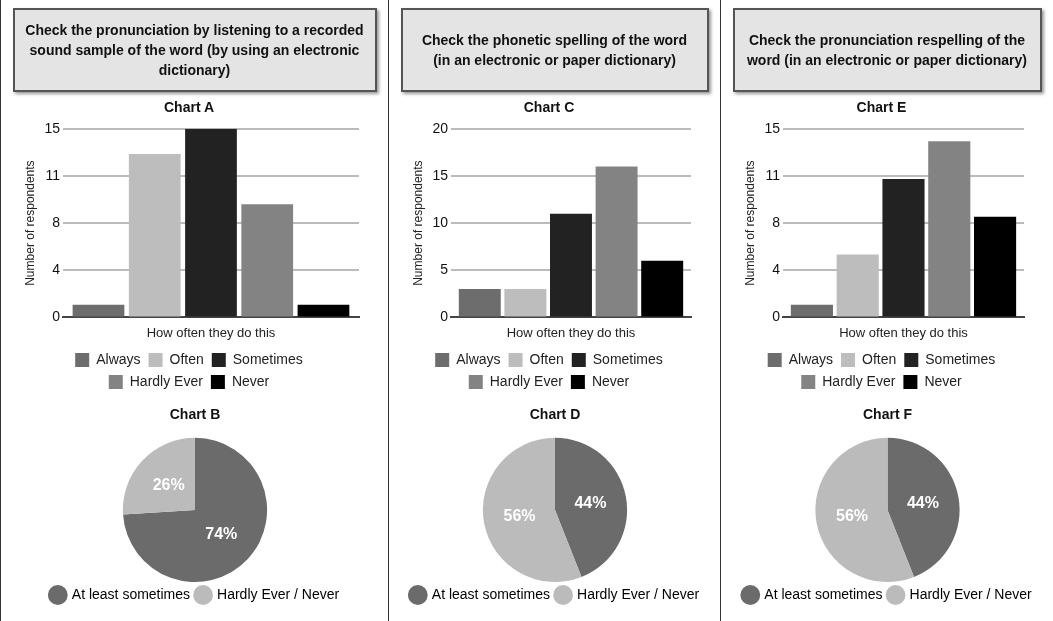  What do you see at coordinates (168, 484) in the screenshot?
I see `data-label: 26%` at bounding box center [168, 484].